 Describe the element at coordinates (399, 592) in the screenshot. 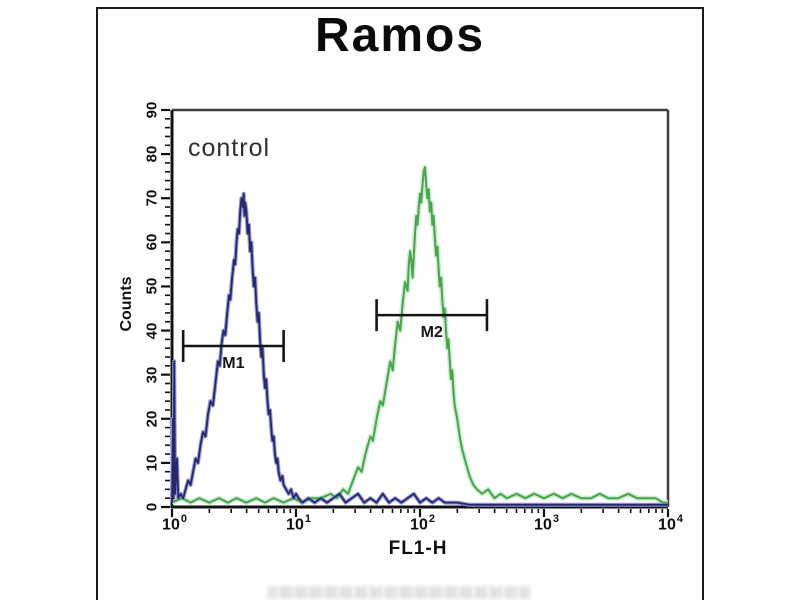

I see `watermark-blur` at that location.